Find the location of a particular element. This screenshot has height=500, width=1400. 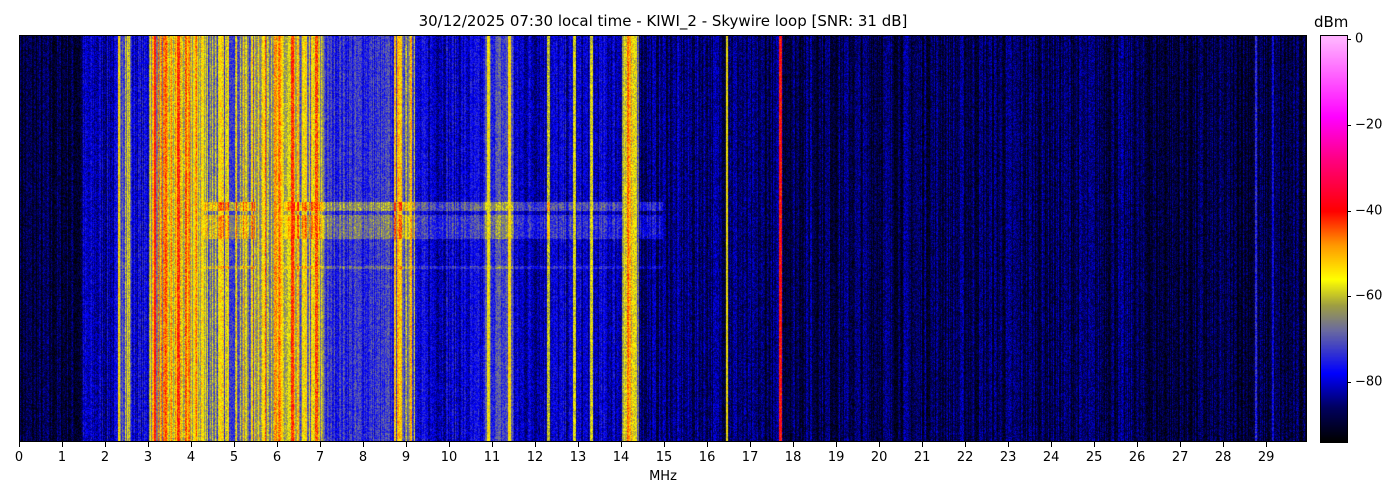

colorbar is located at coordinates (1334, 239).